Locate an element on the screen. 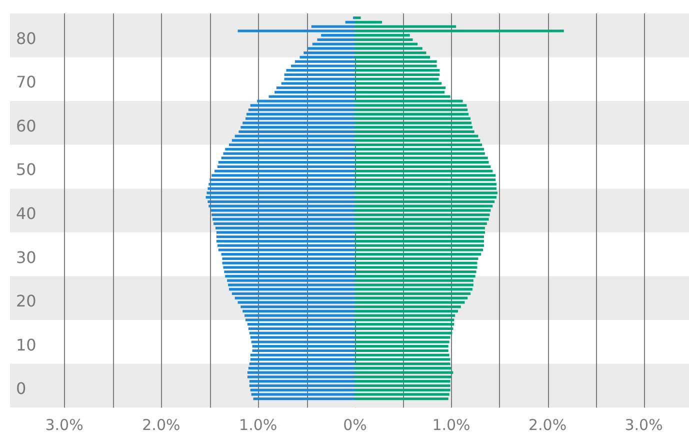  y-tick-label: 60 is located at coordinates (26, 126).